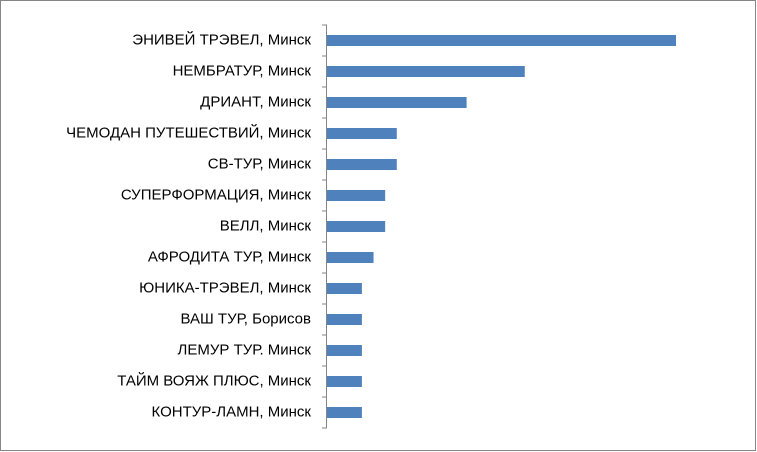 The image size is (757, 452). I want to click on y-tick-label: ЮНИКА-ТРЭВЕЛ, Минск, so click(225, 287).